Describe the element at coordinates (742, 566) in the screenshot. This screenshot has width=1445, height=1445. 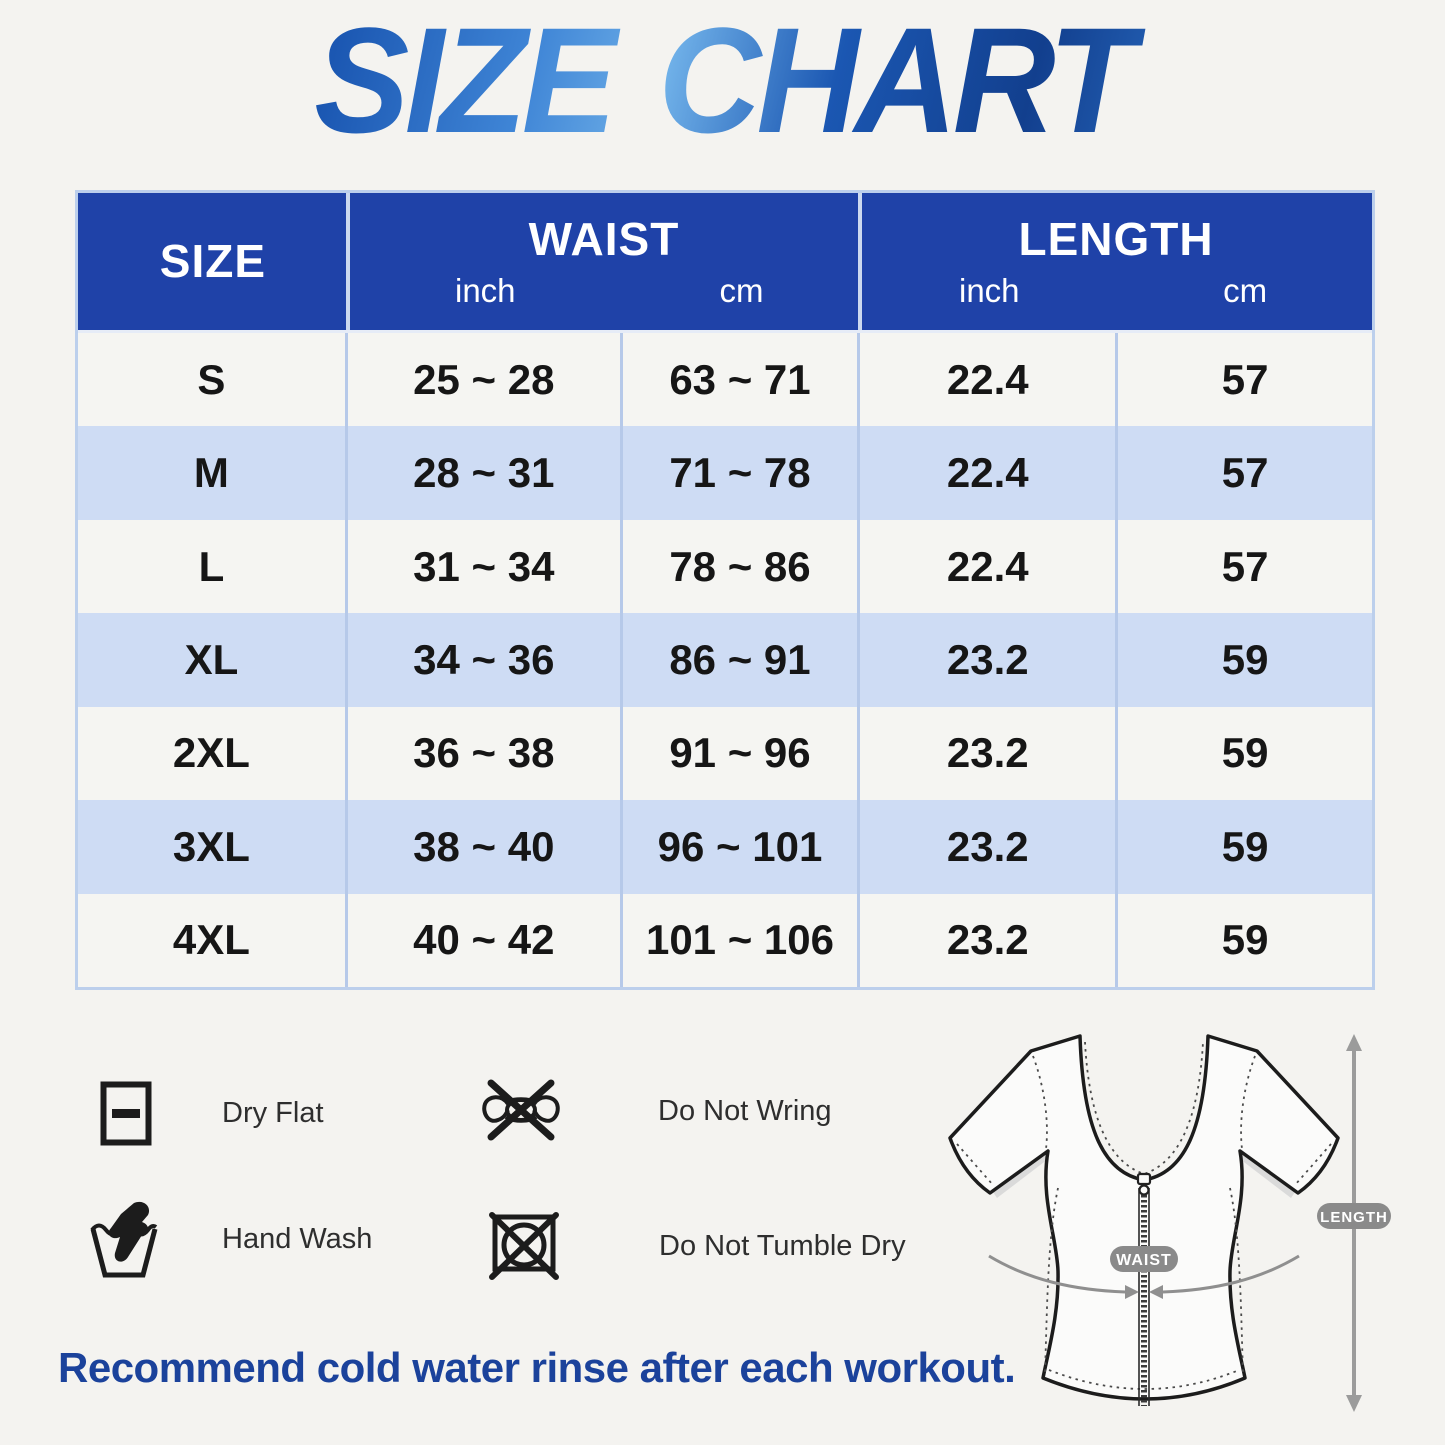
I see `waist-cm-cell: 78 ~ 86` at that location.